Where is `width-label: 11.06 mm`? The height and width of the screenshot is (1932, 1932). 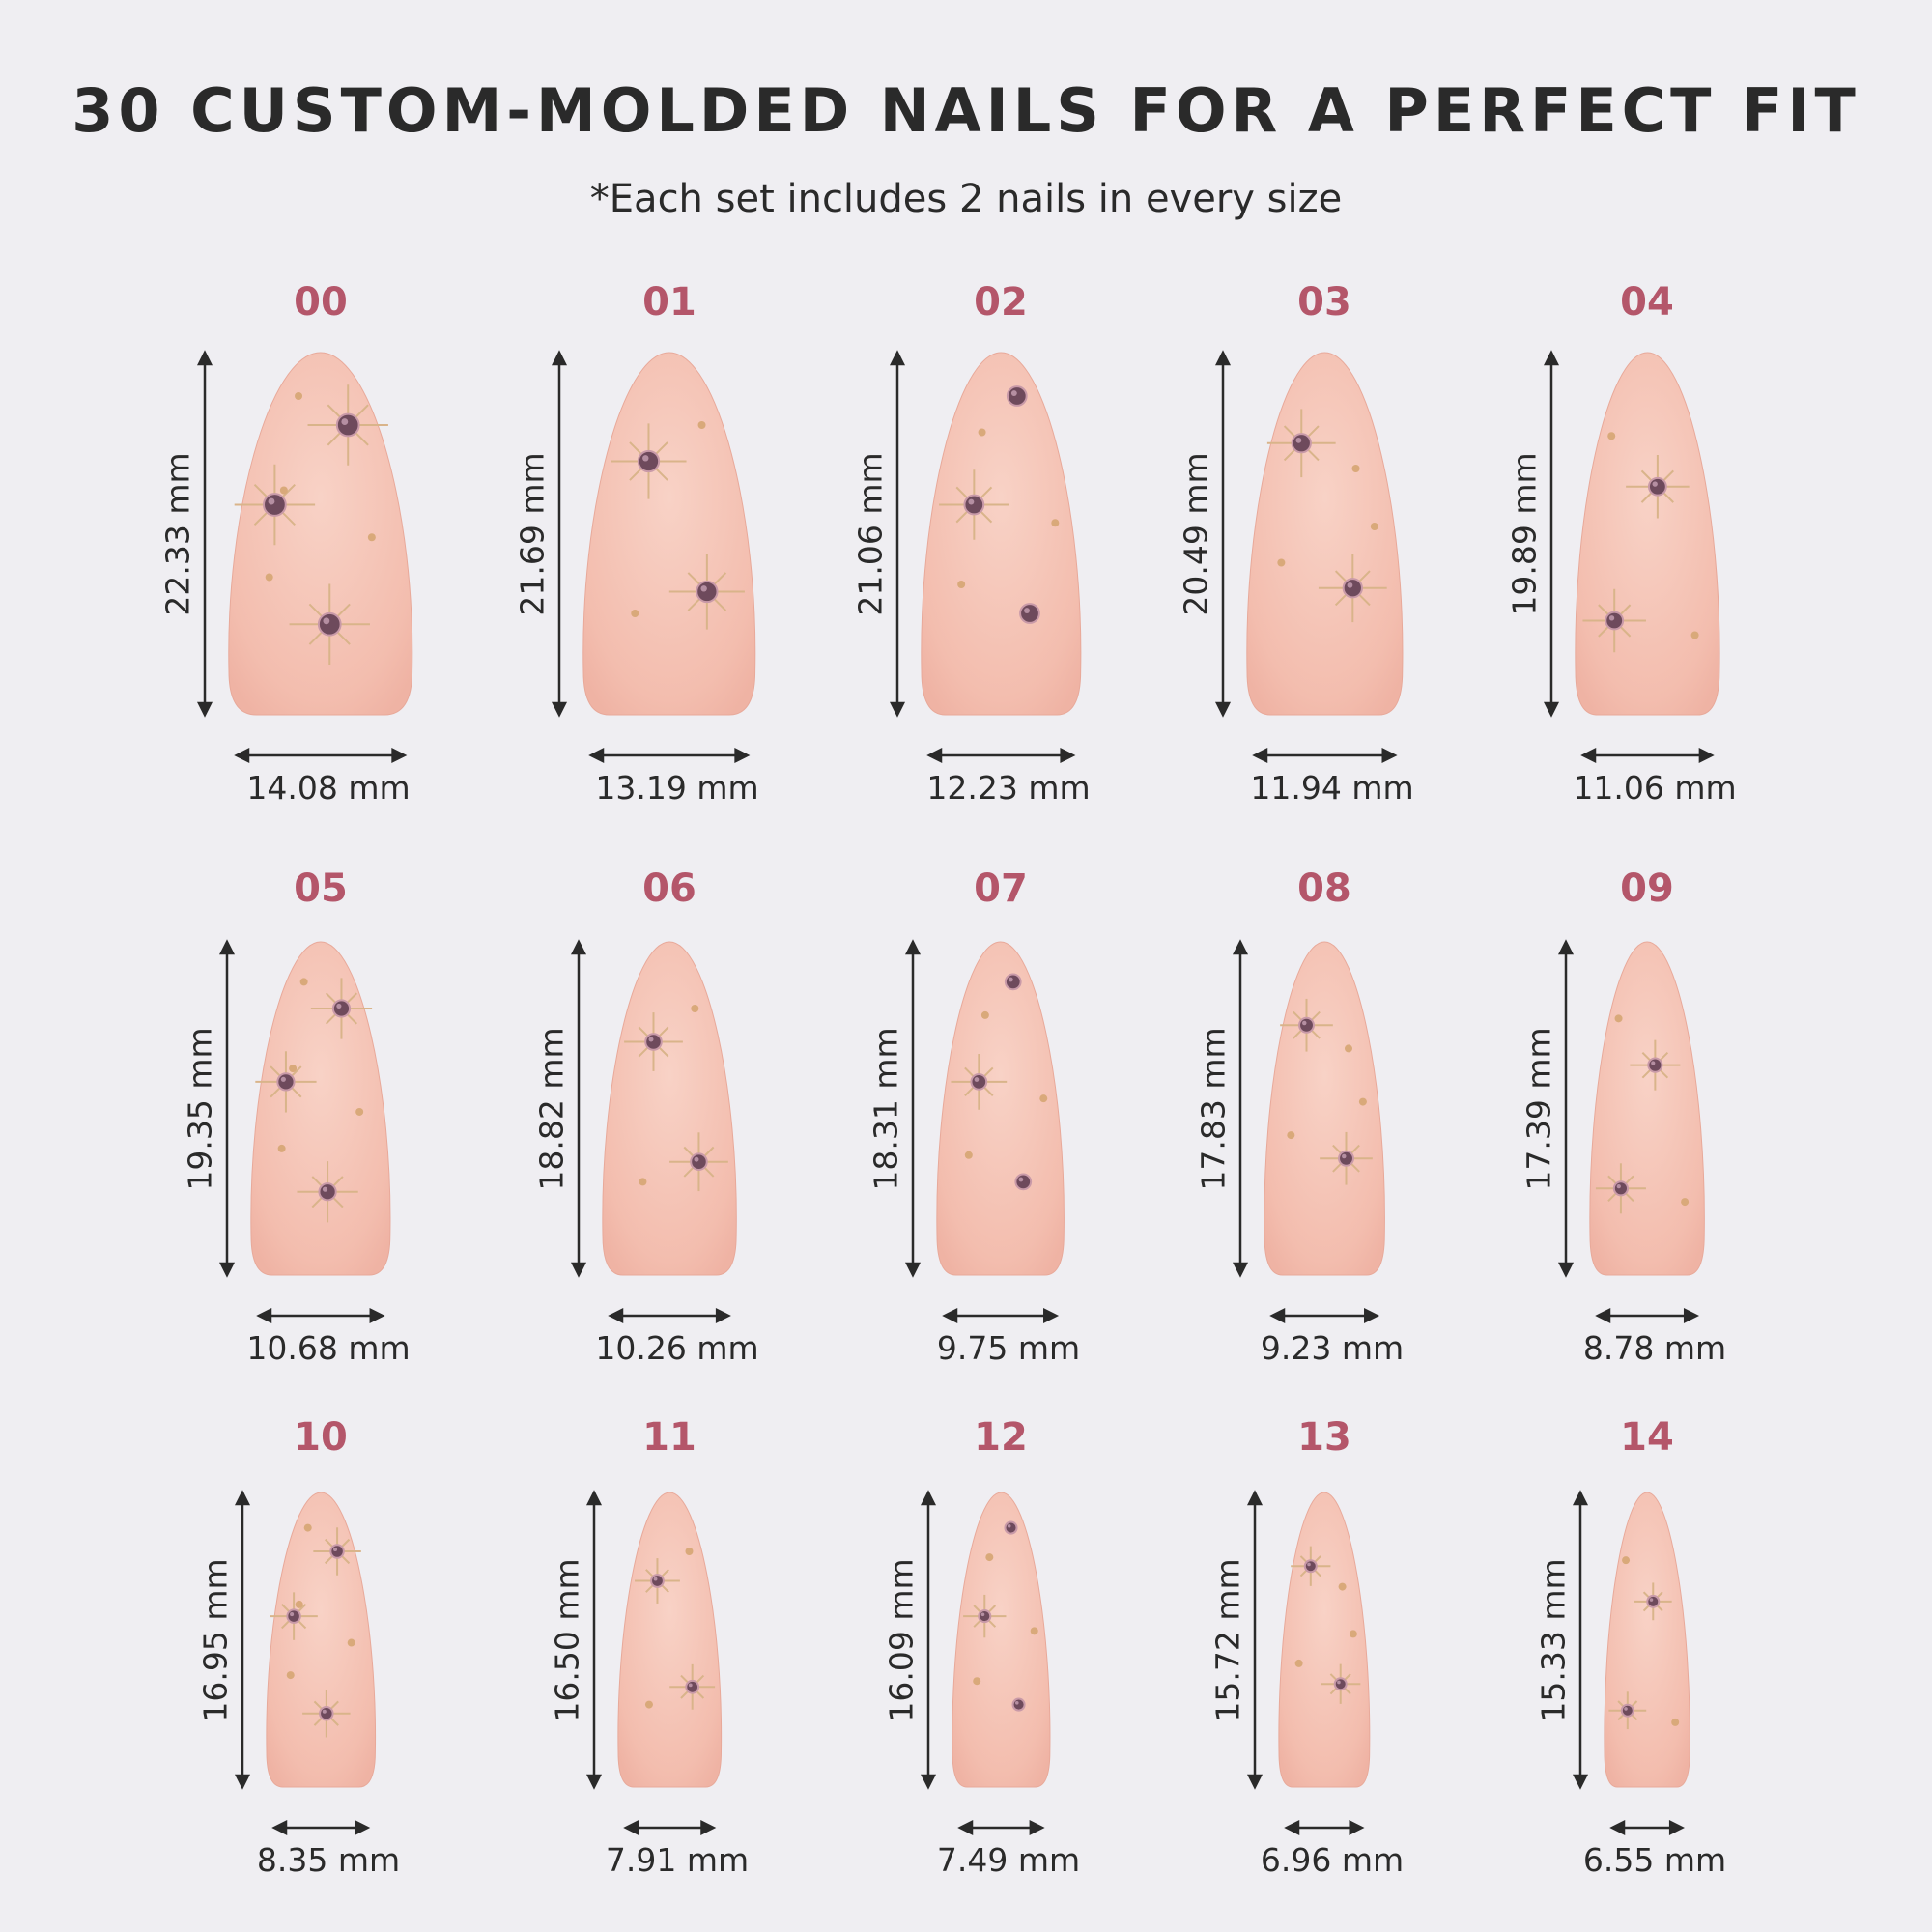
width-label: 11.06 mm is located at coordinates (1655, 788).